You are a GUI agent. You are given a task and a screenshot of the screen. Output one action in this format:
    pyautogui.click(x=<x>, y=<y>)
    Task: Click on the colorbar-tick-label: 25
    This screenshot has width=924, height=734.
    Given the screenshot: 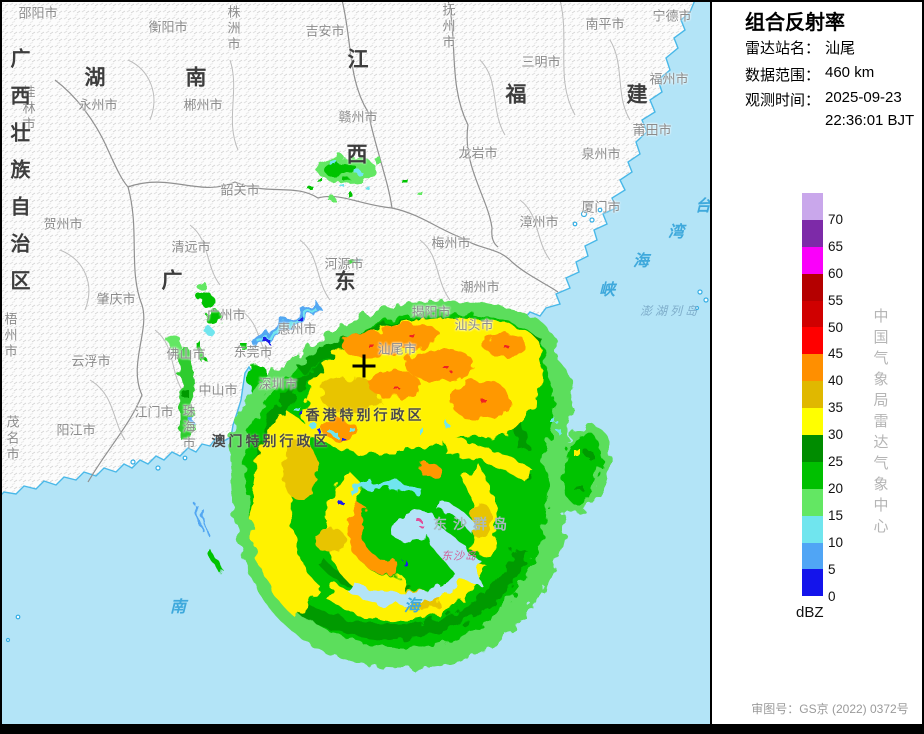 What is the action you would take?
    pyautogui.click(x=836, y=461)
    